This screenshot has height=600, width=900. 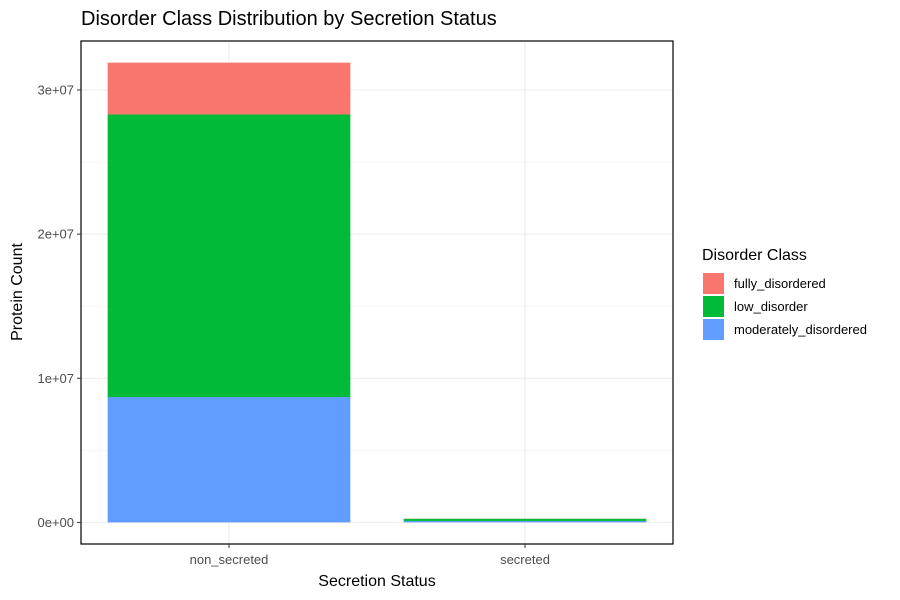 What do you see at coordinates (713, 329) in the screenshot?
I see `legend-swatch-moderately_disordered` at bounding box center [713, 329].